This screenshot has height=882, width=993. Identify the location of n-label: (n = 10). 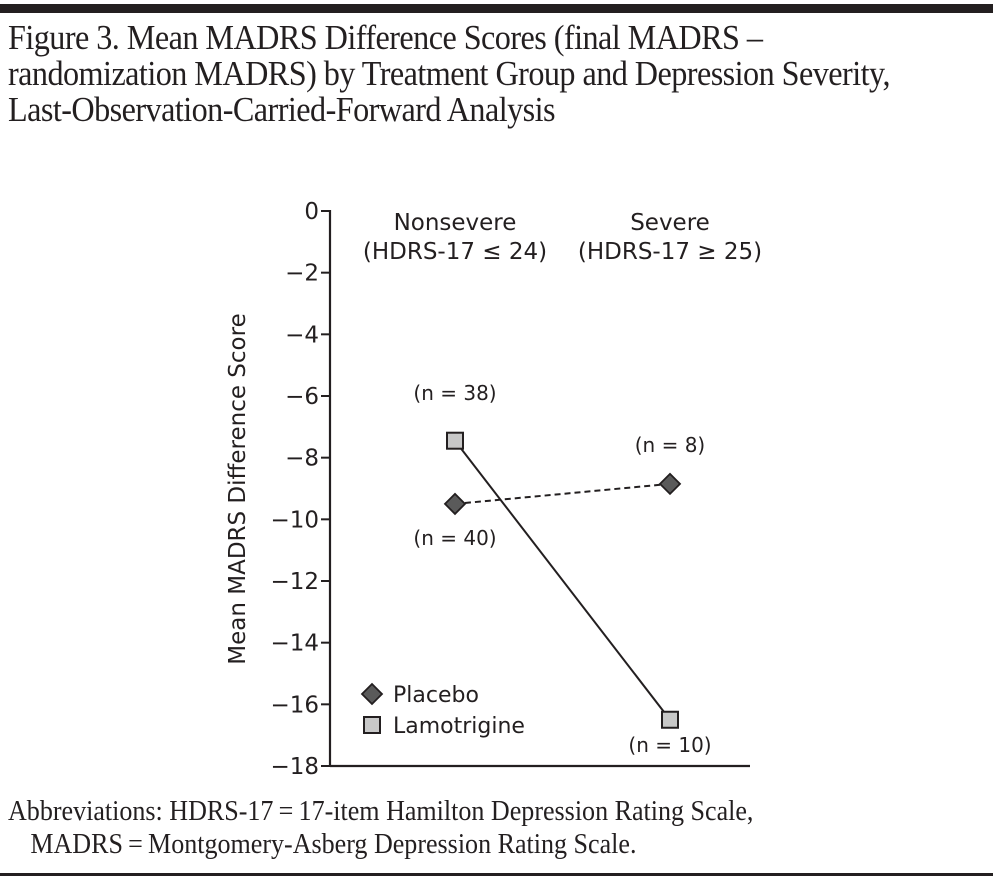
(669, 745).